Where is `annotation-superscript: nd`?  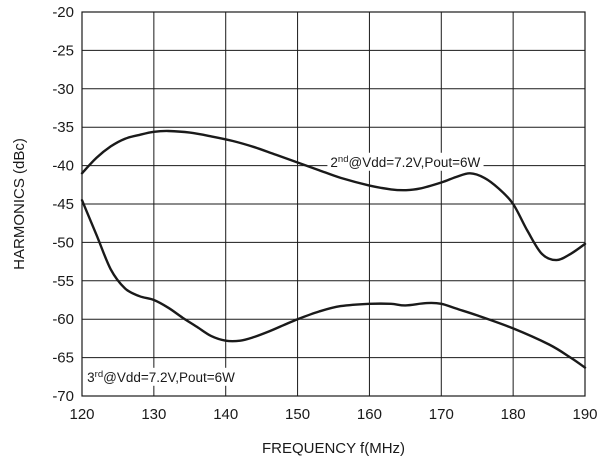 annotation-superscript: nd is located at coordinates (343, 159).